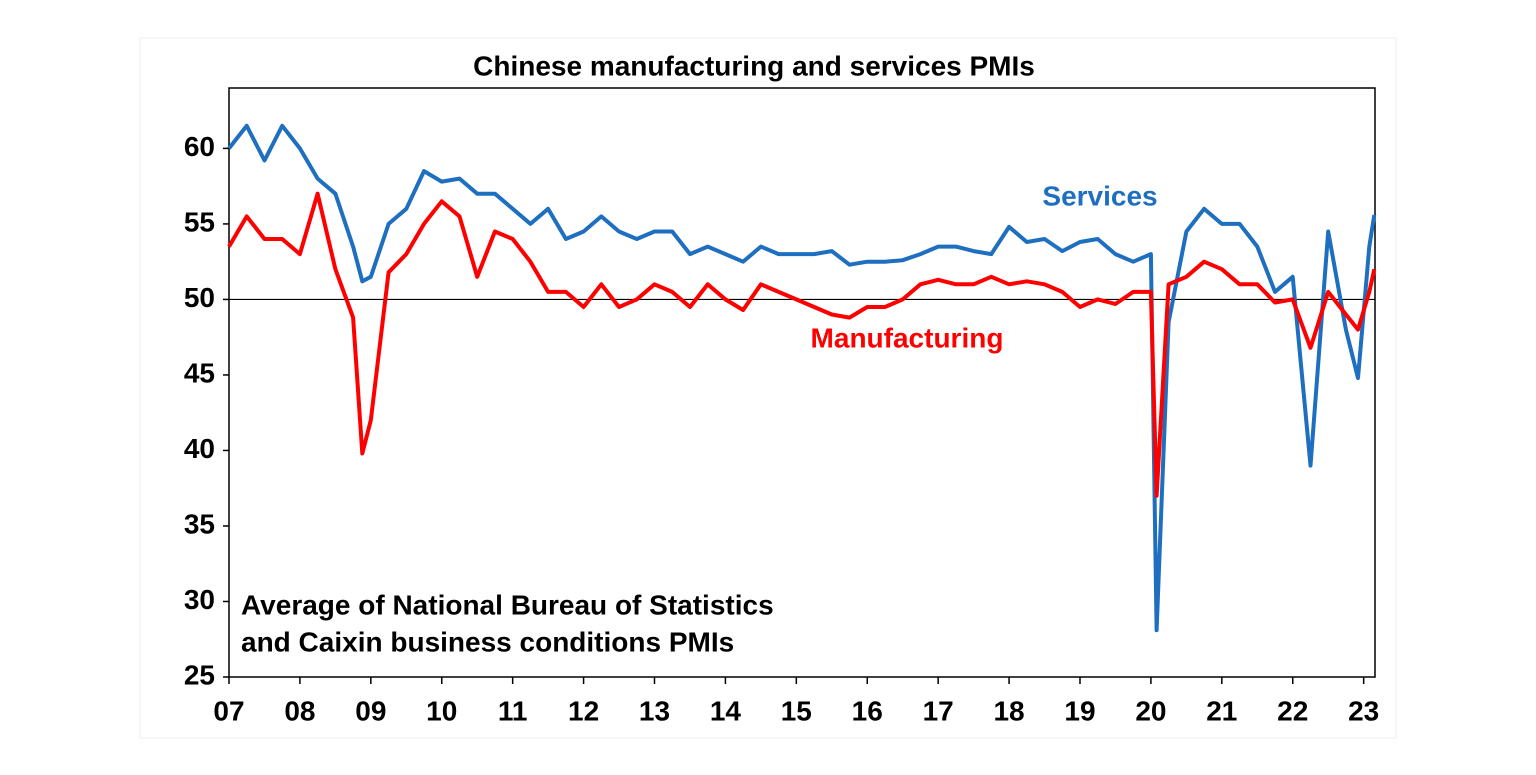 This screenshot has height=775, width=1536. I want to click on x-tick-label: 18, so click(1008, 710).